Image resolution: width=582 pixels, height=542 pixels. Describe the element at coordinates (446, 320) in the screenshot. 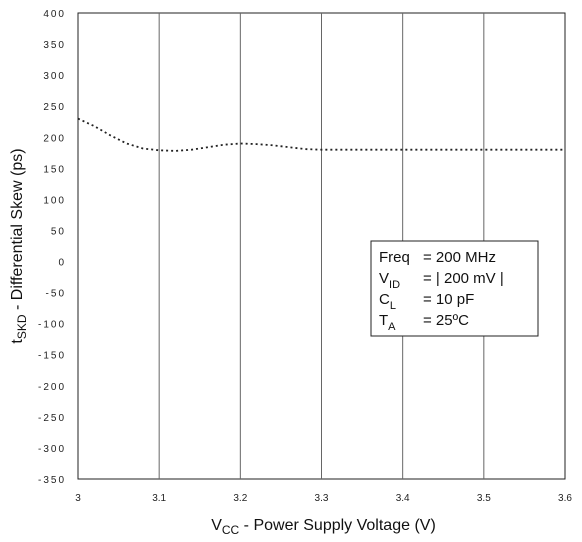

I see `condition-value: = 25ºC` at that location.